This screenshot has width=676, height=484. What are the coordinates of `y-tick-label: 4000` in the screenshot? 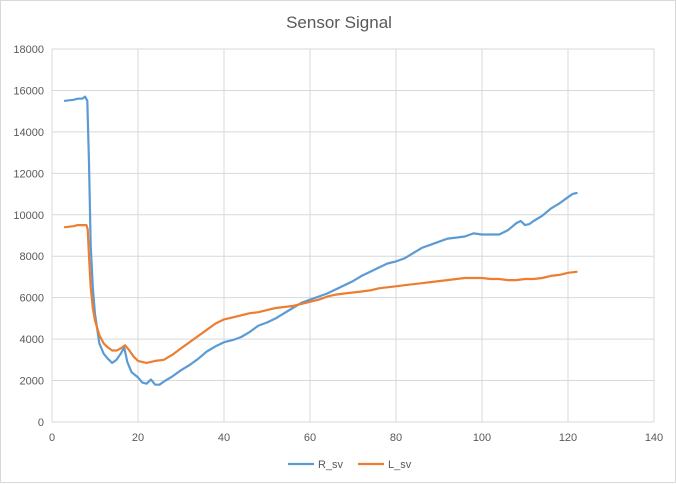 It's located at (32, 340).